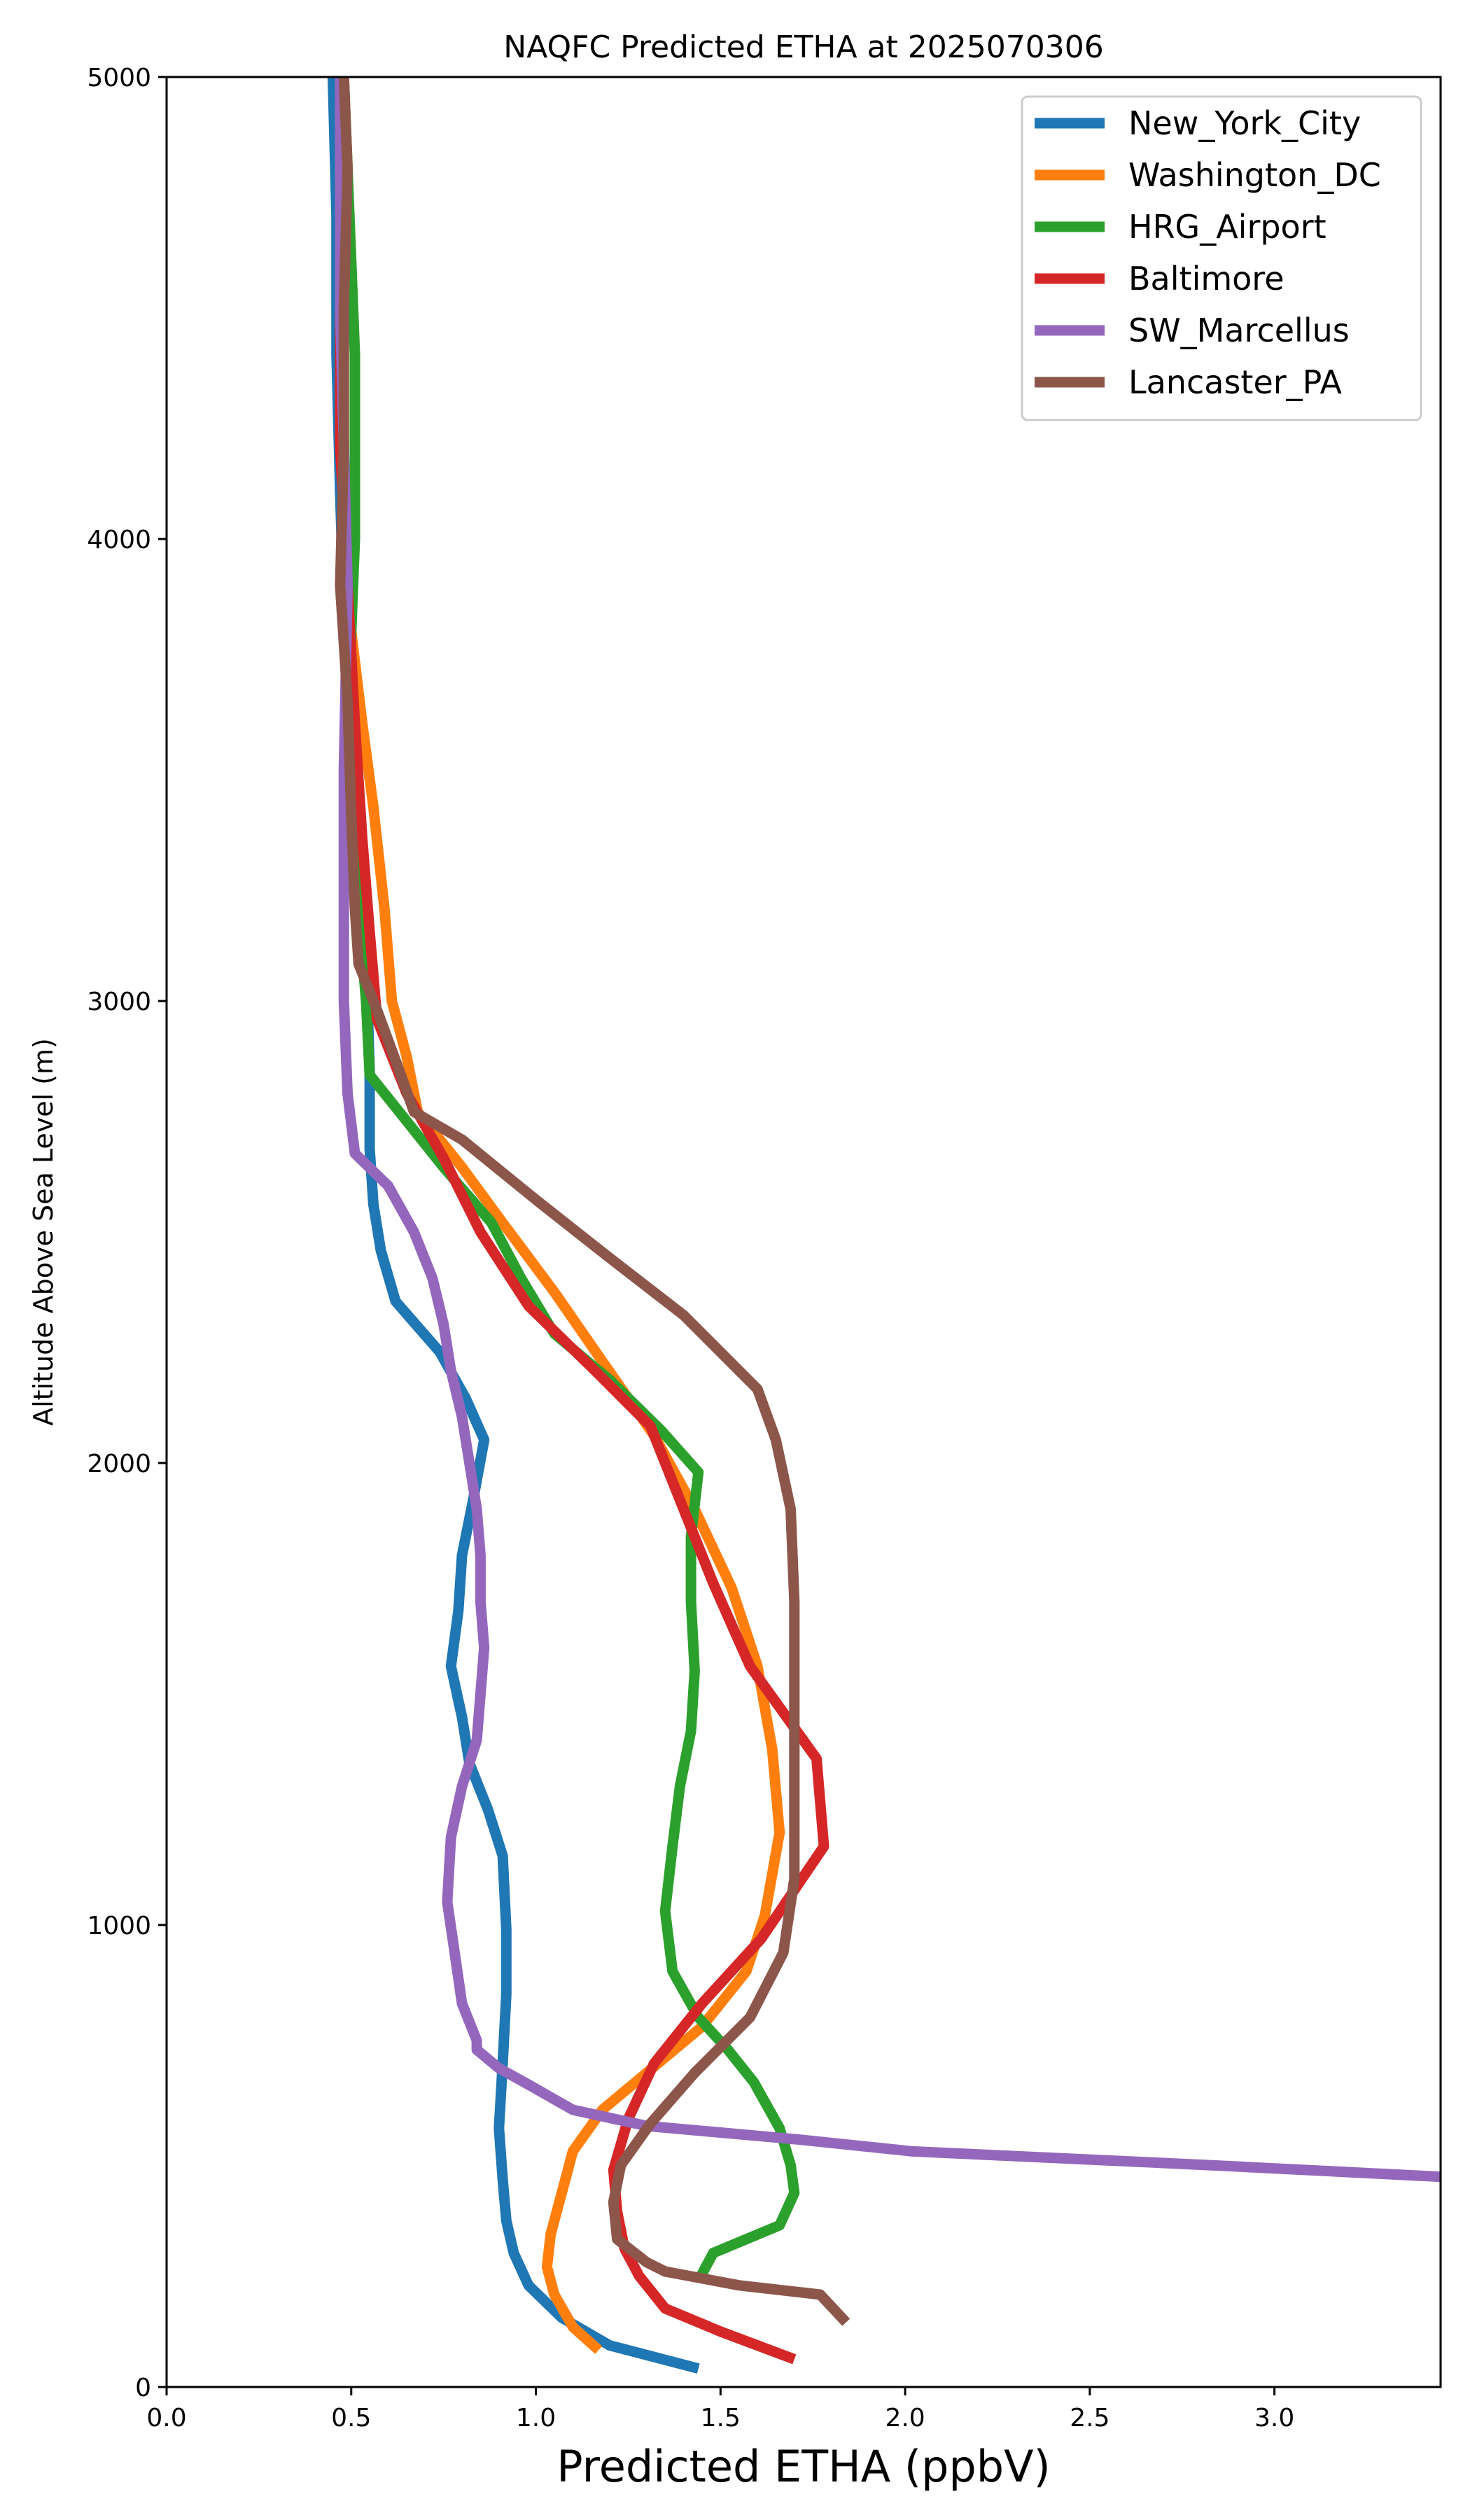  What do you see at coordinates (1254, 175) in the screenshot?
I see `legend-label: Washington_DC` at bounding box center [1254, 175].